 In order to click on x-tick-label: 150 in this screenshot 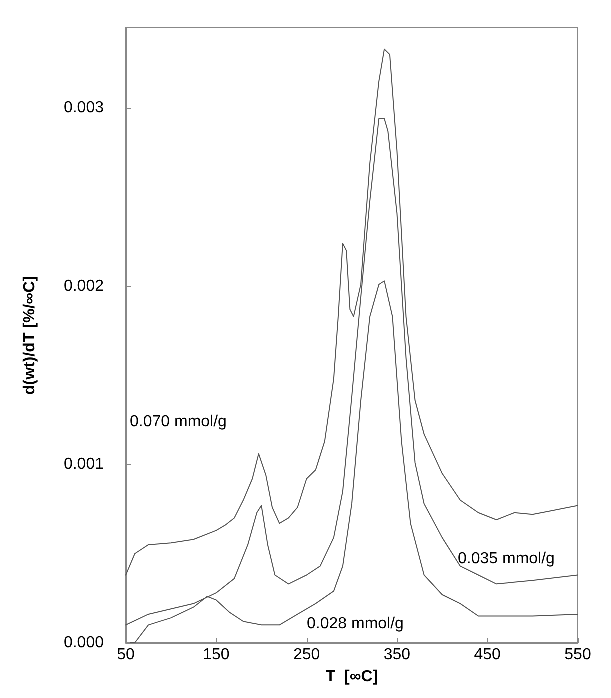, I will do `click(216, 655)`.